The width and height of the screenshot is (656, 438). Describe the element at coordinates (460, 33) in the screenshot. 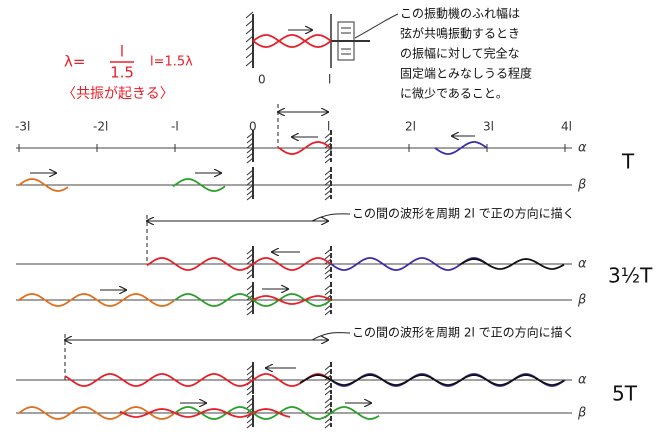

I see `annotation-line: 弦が共鳴振動するとき` at that location.